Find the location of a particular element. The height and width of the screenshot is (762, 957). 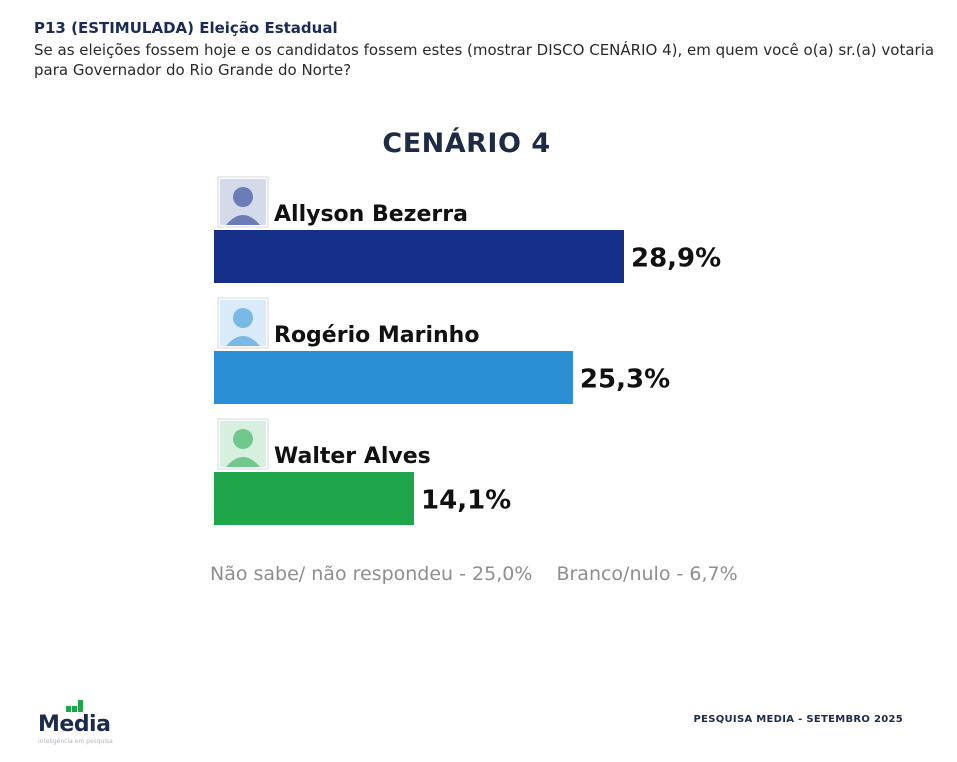

chart-title: CENÁRIO 4 is located at coordinates (466, 143).